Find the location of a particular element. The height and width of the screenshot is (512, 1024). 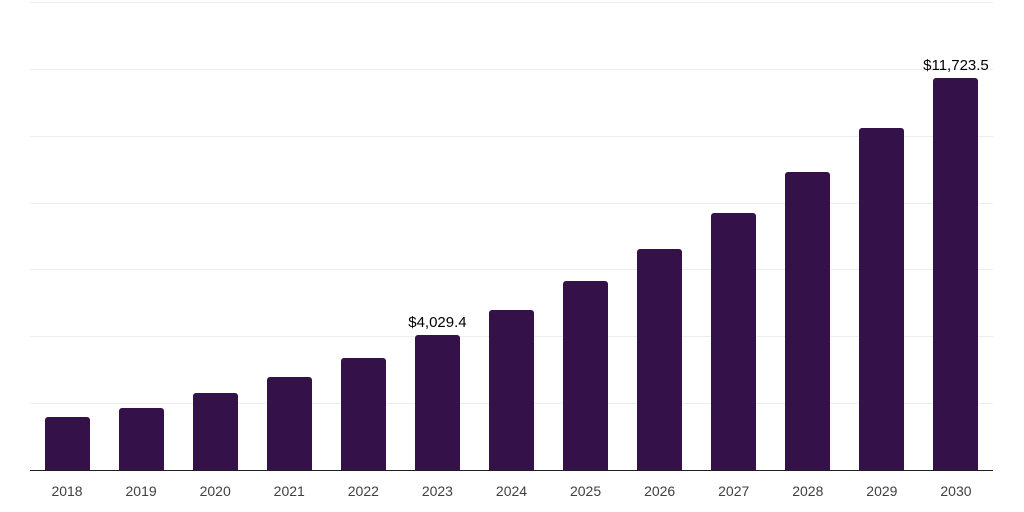

x-tick-label-2020: 2020 is located at coordinates (215, 491).